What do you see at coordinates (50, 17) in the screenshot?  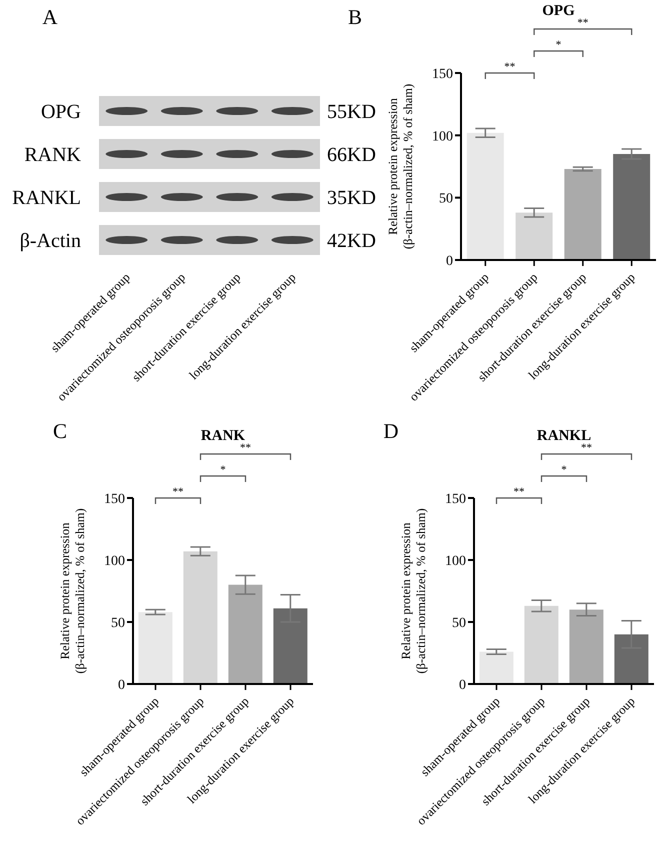 I see `text: A` at bounding box center [50, 17].